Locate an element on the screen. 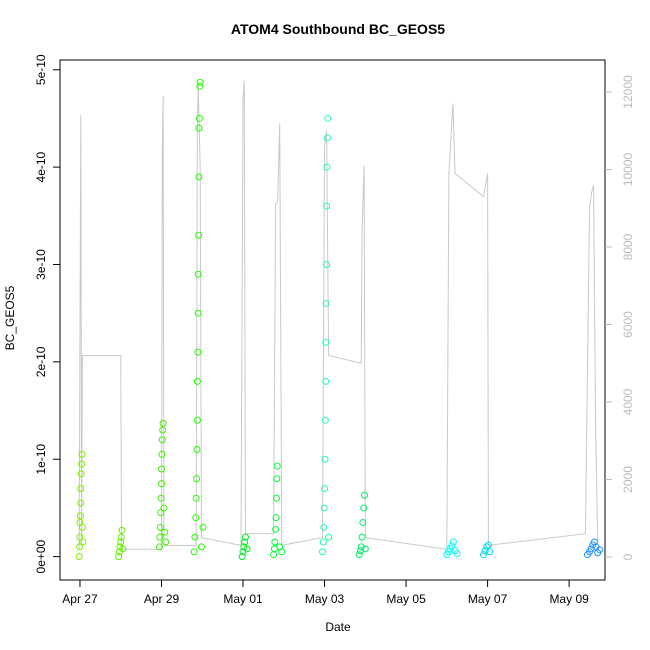 The height and width of the screenshot is (650, 650). x-tick-label: May 05 is located at coordinates (406, 599).